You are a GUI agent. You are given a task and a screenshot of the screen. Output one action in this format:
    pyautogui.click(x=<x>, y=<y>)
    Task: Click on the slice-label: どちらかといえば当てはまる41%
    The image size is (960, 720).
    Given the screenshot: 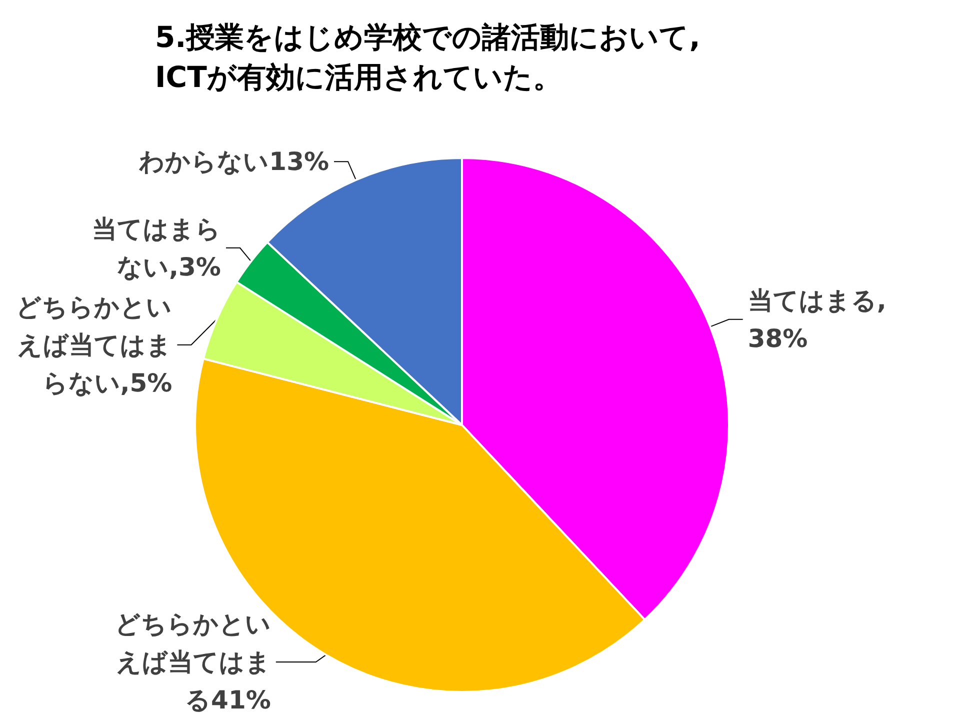 What is the action you would take?
    pyautogui.click(x=192, y=662)
    